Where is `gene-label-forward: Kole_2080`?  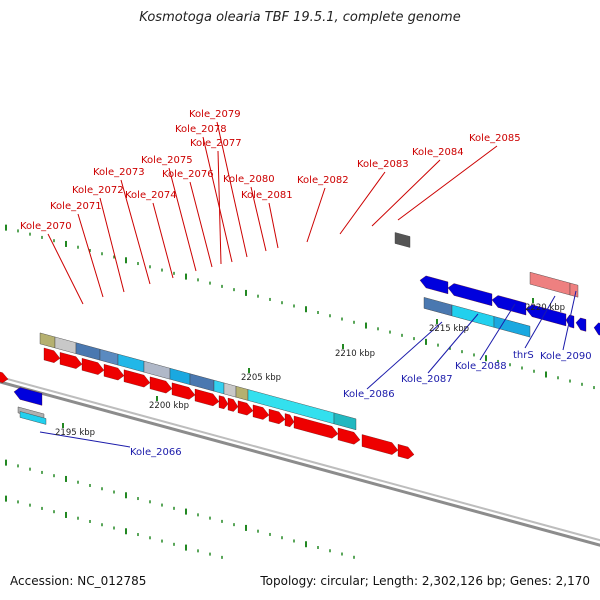 gene-label-forward: Kole_2080 is located at coordinates (249, 179).